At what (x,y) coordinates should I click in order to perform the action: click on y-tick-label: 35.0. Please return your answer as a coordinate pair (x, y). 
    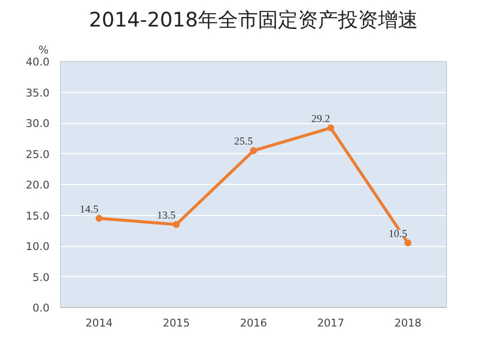
    Looking at the image, I should click on (38, 93).